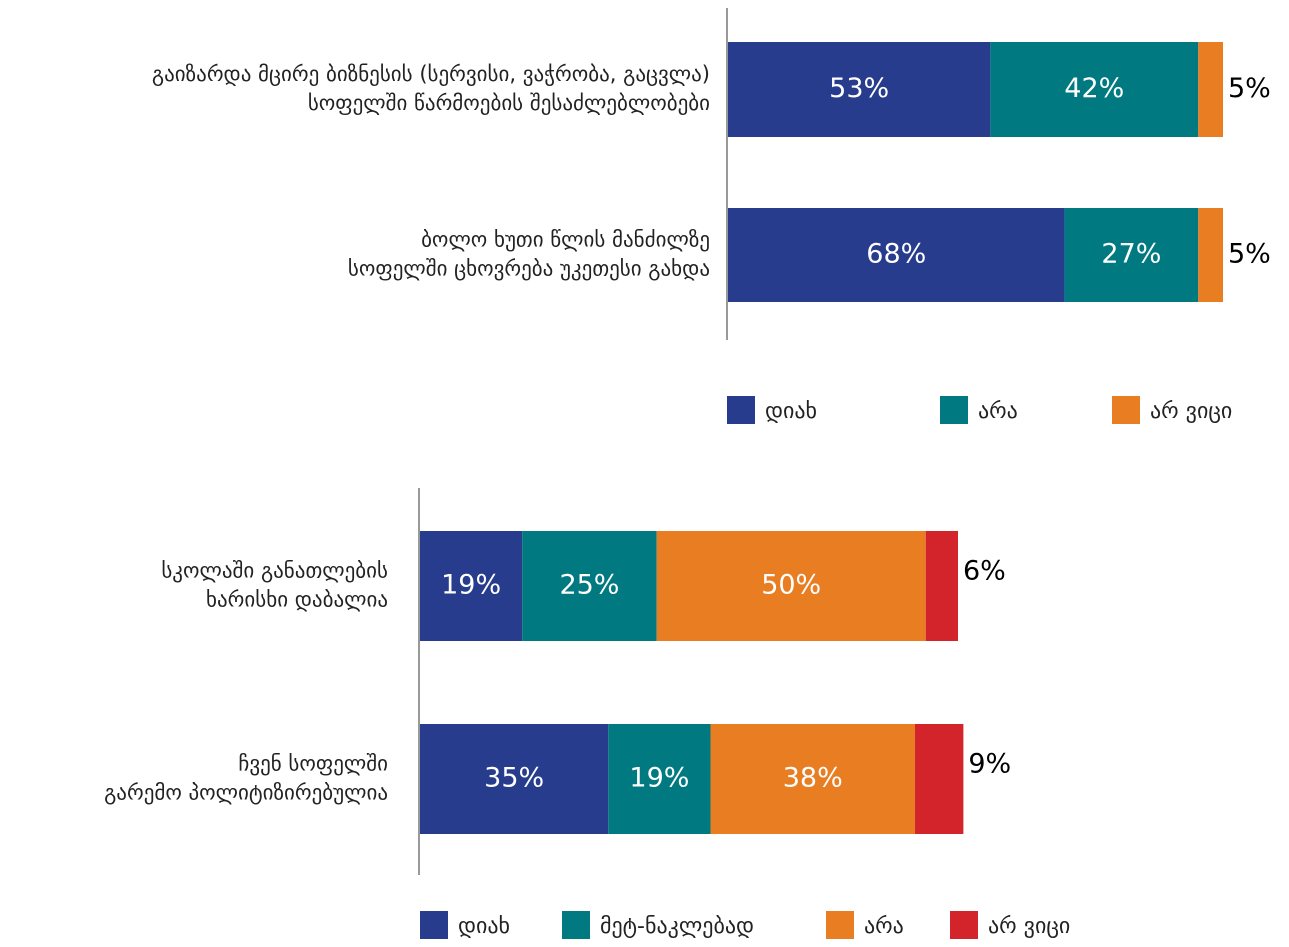 Image resolution: width=1289 pixels, height=947 pixels. What do you see at coordinates (989, 764) in the screenshot?
I see `data-label: 9%` at bounding box center [989, 764].